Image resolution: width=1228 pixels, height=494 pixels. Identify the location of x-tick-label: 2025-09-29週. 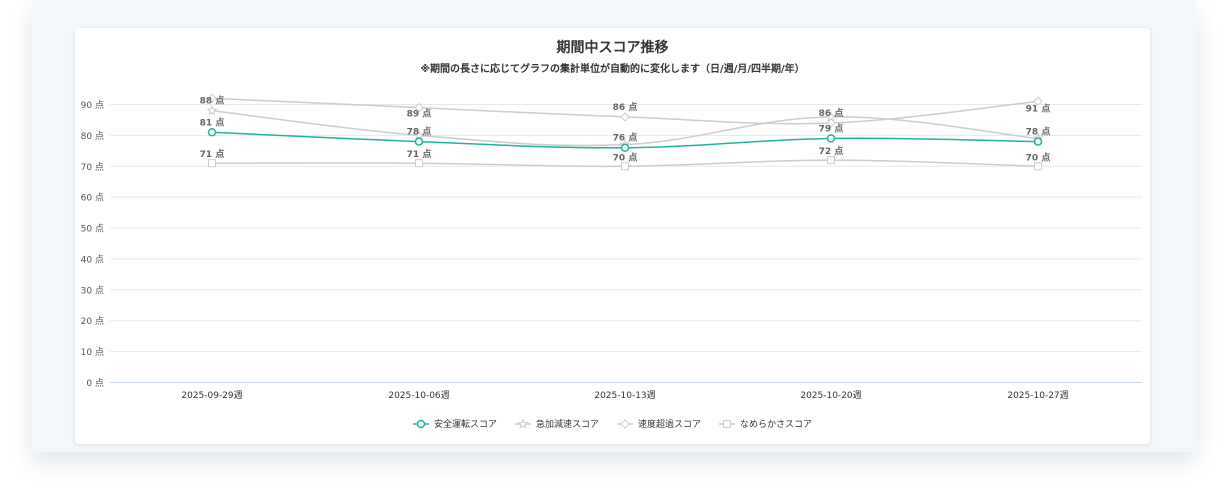
(211, 395).